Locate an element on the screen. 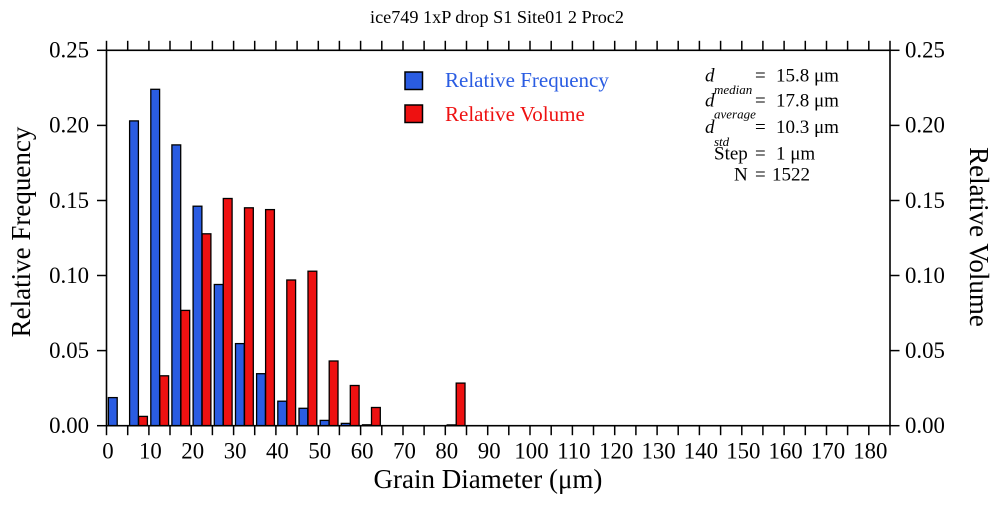 This screenshot has height=506, width=1000. svg-text: 170 is located at coordinates (828, 451).